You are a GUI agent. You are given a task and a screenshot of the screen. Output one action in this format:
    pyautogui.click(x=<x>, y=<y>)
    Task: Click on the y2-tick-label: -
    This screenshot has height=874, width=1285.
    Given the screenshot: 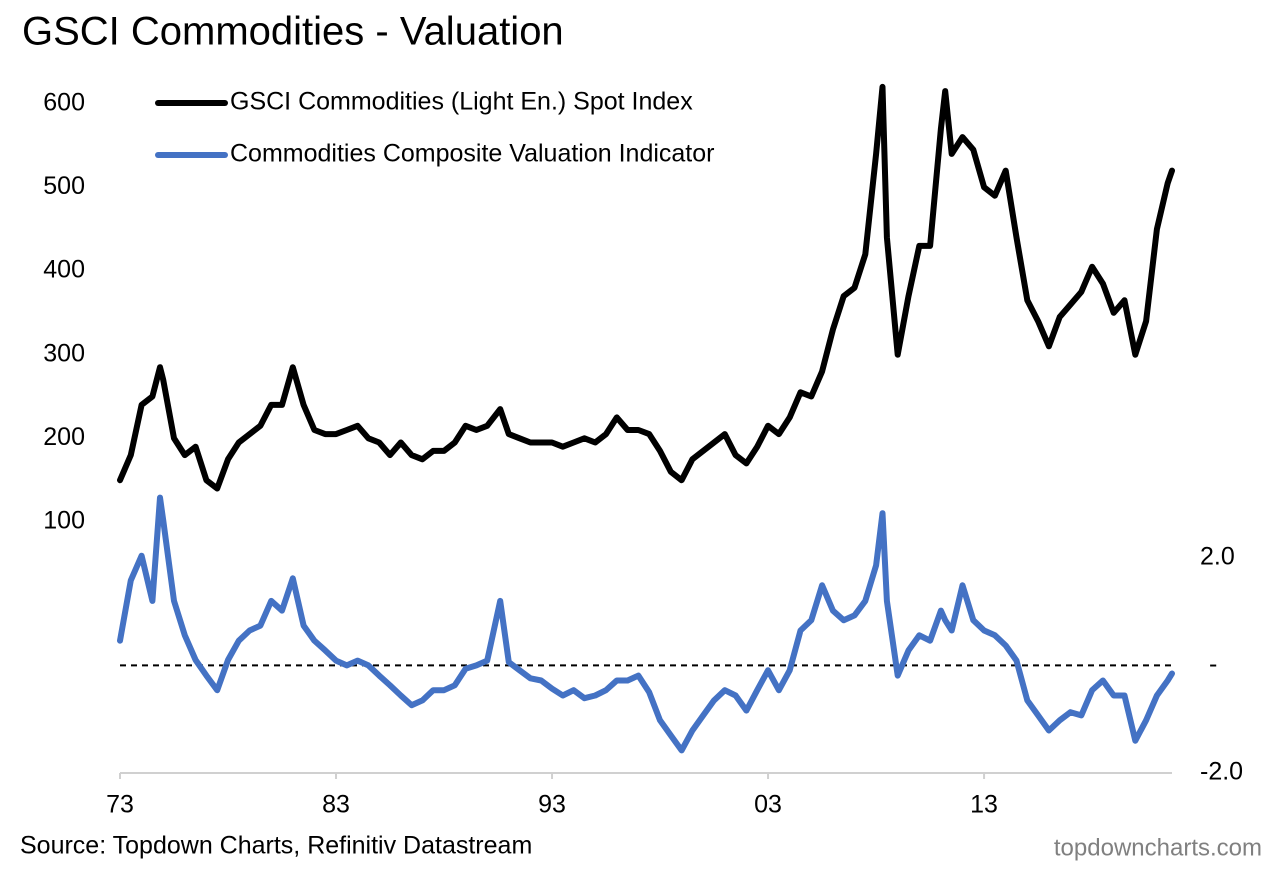 What is the action you would take?
    pyautogui.click(x=1213, y=664)
    